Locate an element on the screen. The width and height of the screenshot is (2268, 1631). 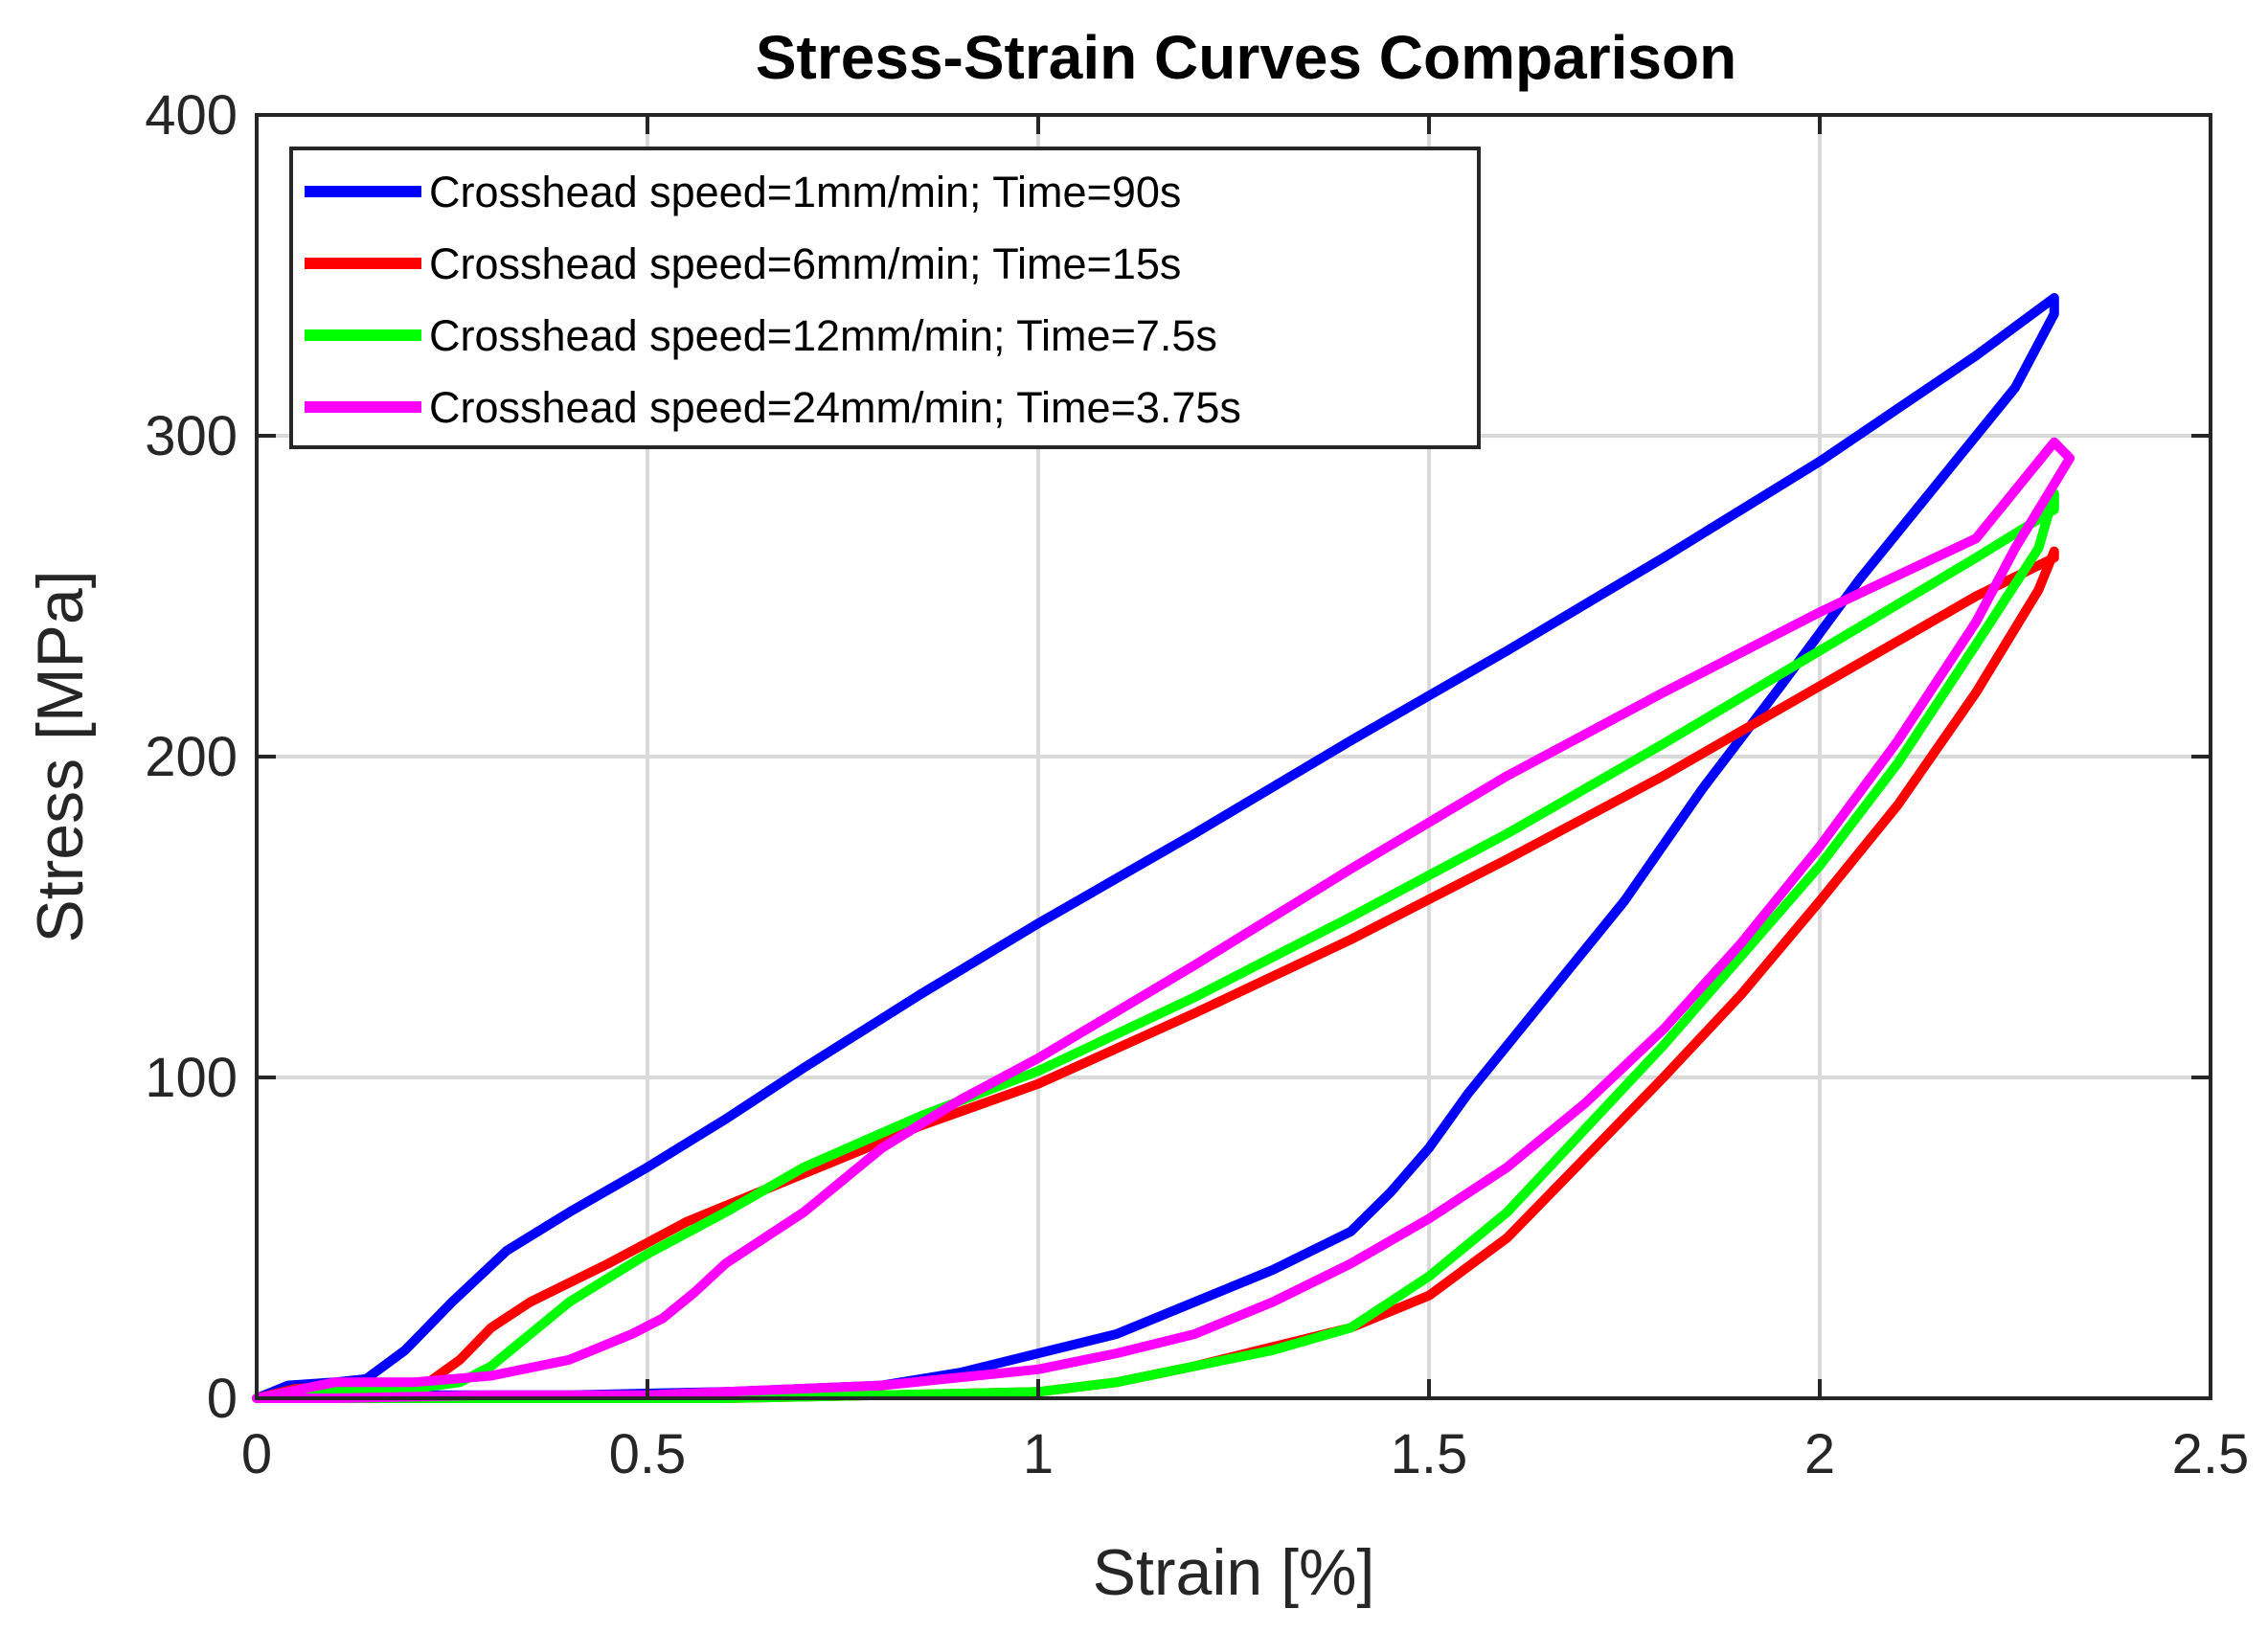
legend-box is located at coordinates (885, 298).